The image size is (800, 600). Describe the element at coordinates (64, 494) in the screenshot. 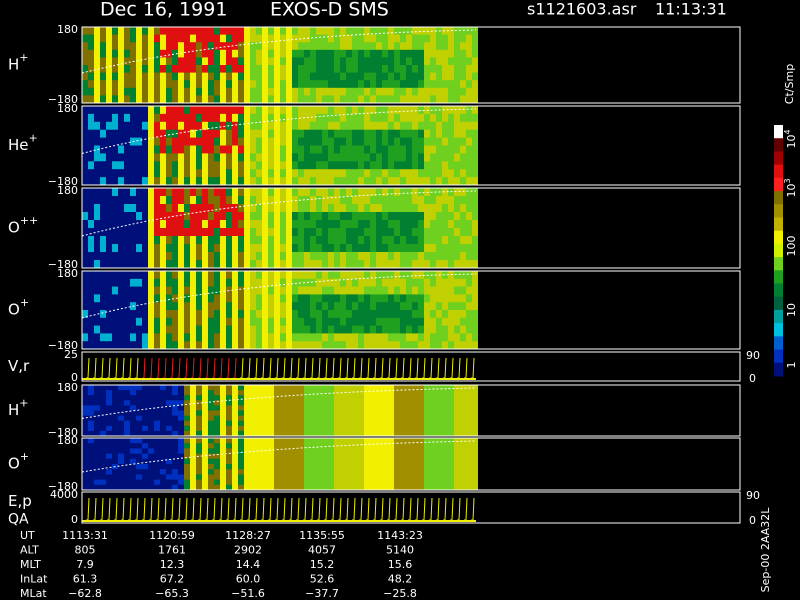

I see `axis-top-label: 4000` at that location.